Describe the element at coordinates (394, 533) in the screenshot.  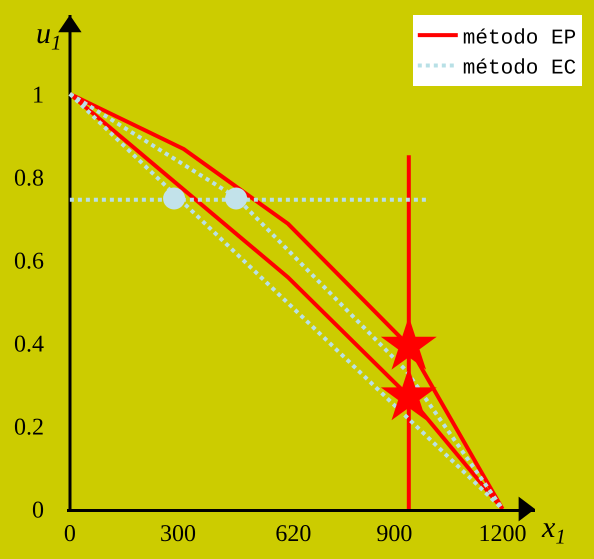
I see `x-tick-label: 900` at that location.